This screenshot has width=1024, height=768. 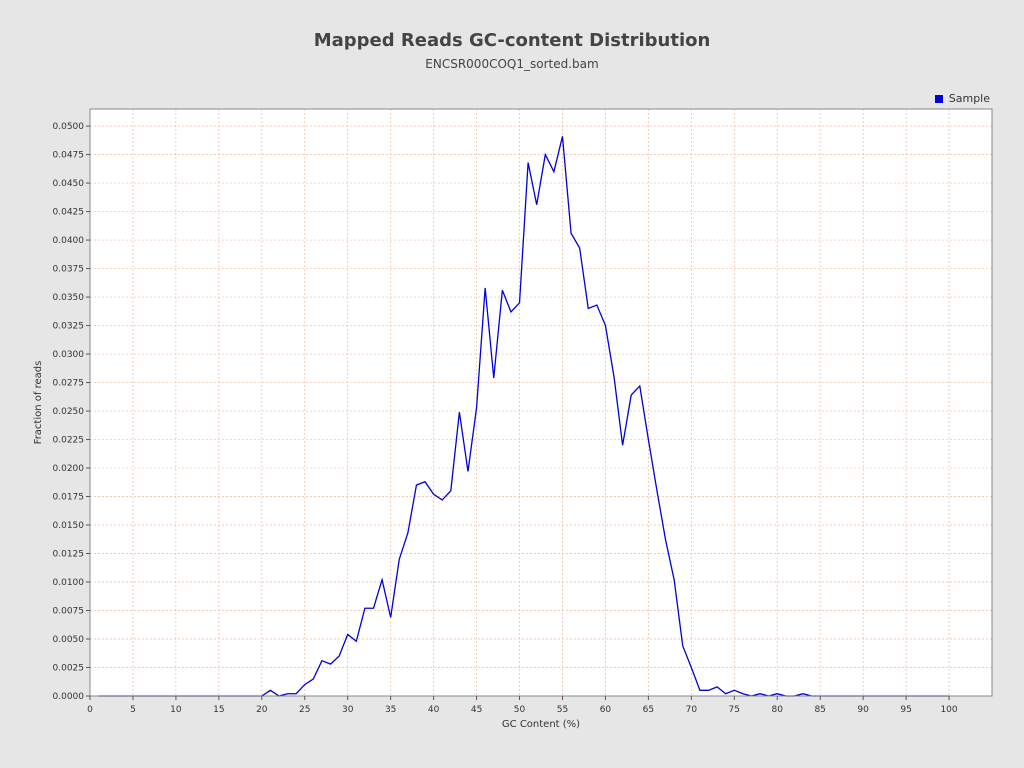 What do you see at coordinates (434, 710) in the screenshot?
I see `x-tick-label: 40` at bounding box center [434, 710].